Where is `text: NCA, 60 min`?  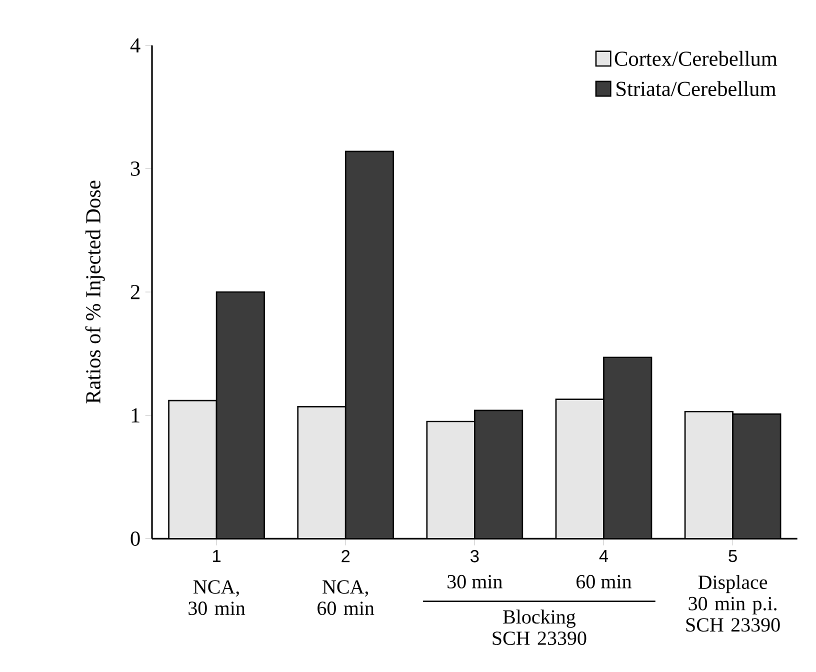 text: NCA, 60 min is located at coordinates (346, 598).